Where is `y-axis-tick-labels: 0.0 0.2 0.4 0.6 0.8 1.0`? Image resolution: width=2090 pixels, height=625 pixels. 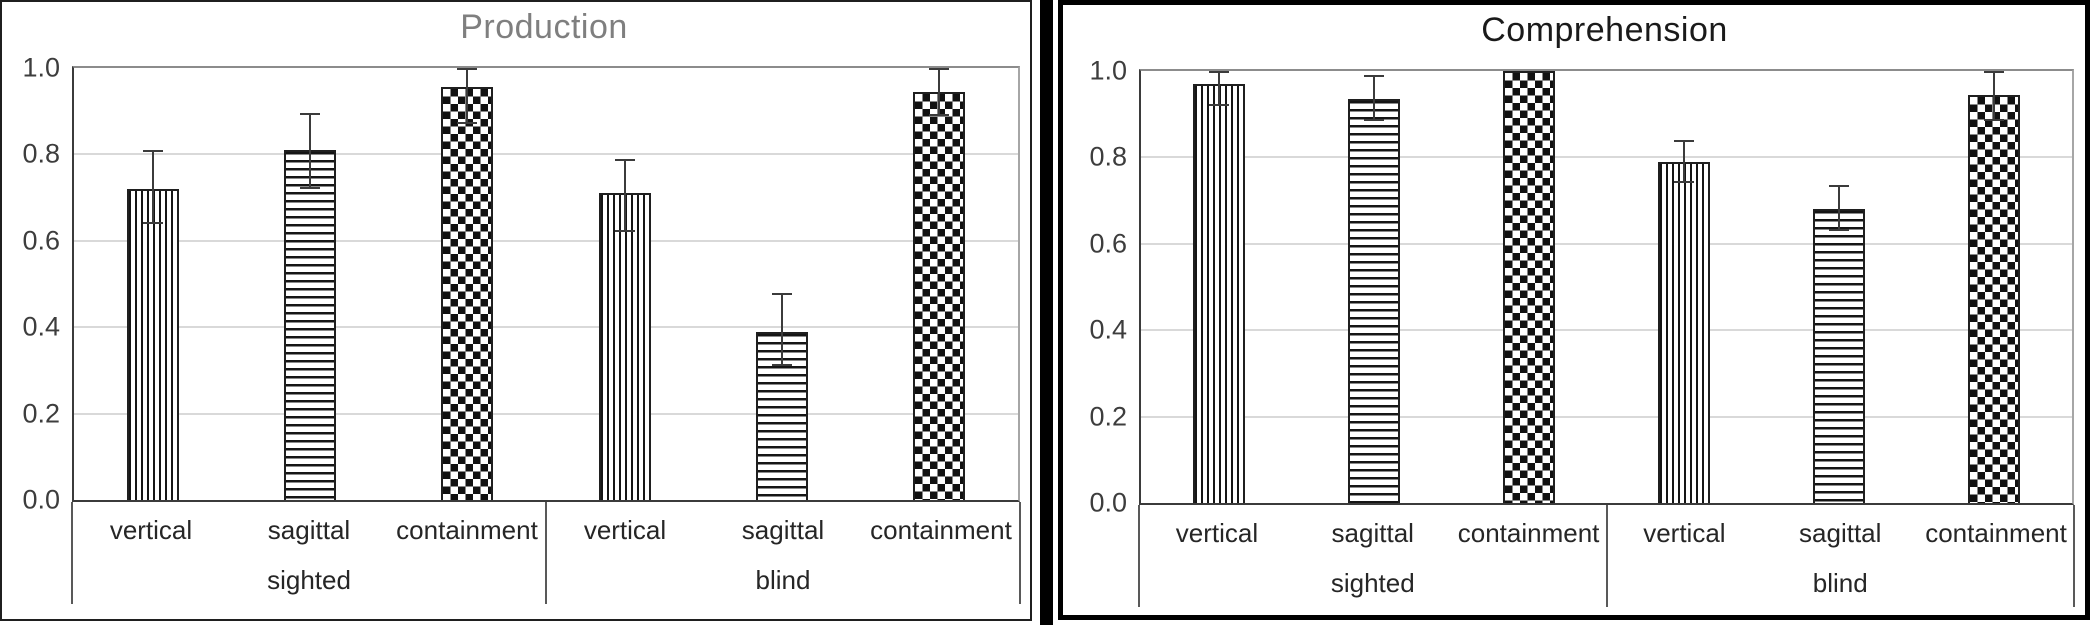
y-axis-tick-labels: 0.0 0.2 0.4 0.6 0.8 1.0 is located at coordinates (1095, 287).